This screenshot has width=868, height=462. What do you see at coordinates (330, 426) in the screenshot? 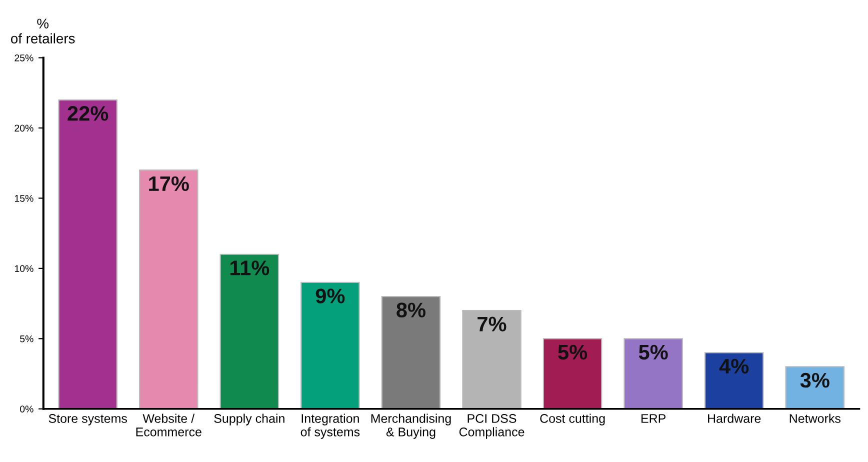
I see `x-tick-label: Integration of systems` at bounding box center [330, 426].